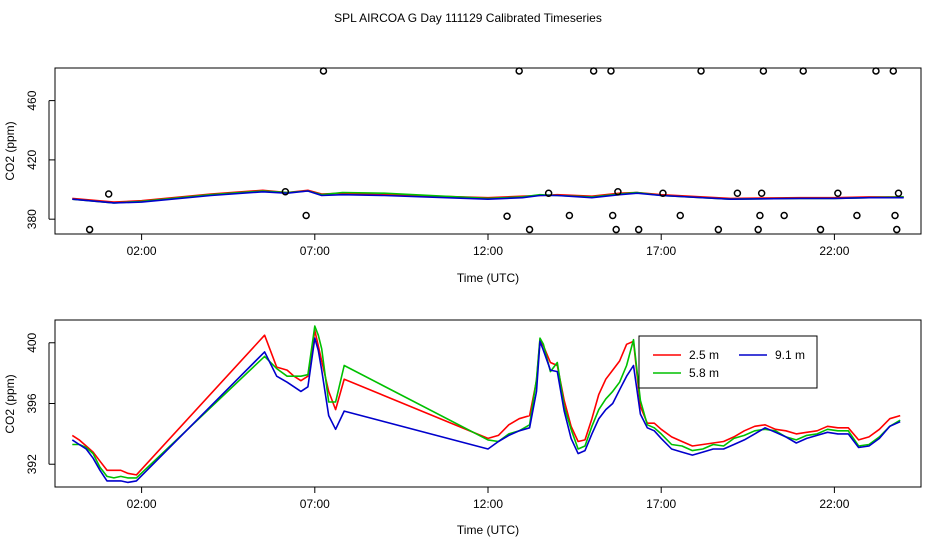 This screenshot has height=540, width=936. I want to click on bottom-panel-ylabel: CO2 (ppm), so click(10, 403).